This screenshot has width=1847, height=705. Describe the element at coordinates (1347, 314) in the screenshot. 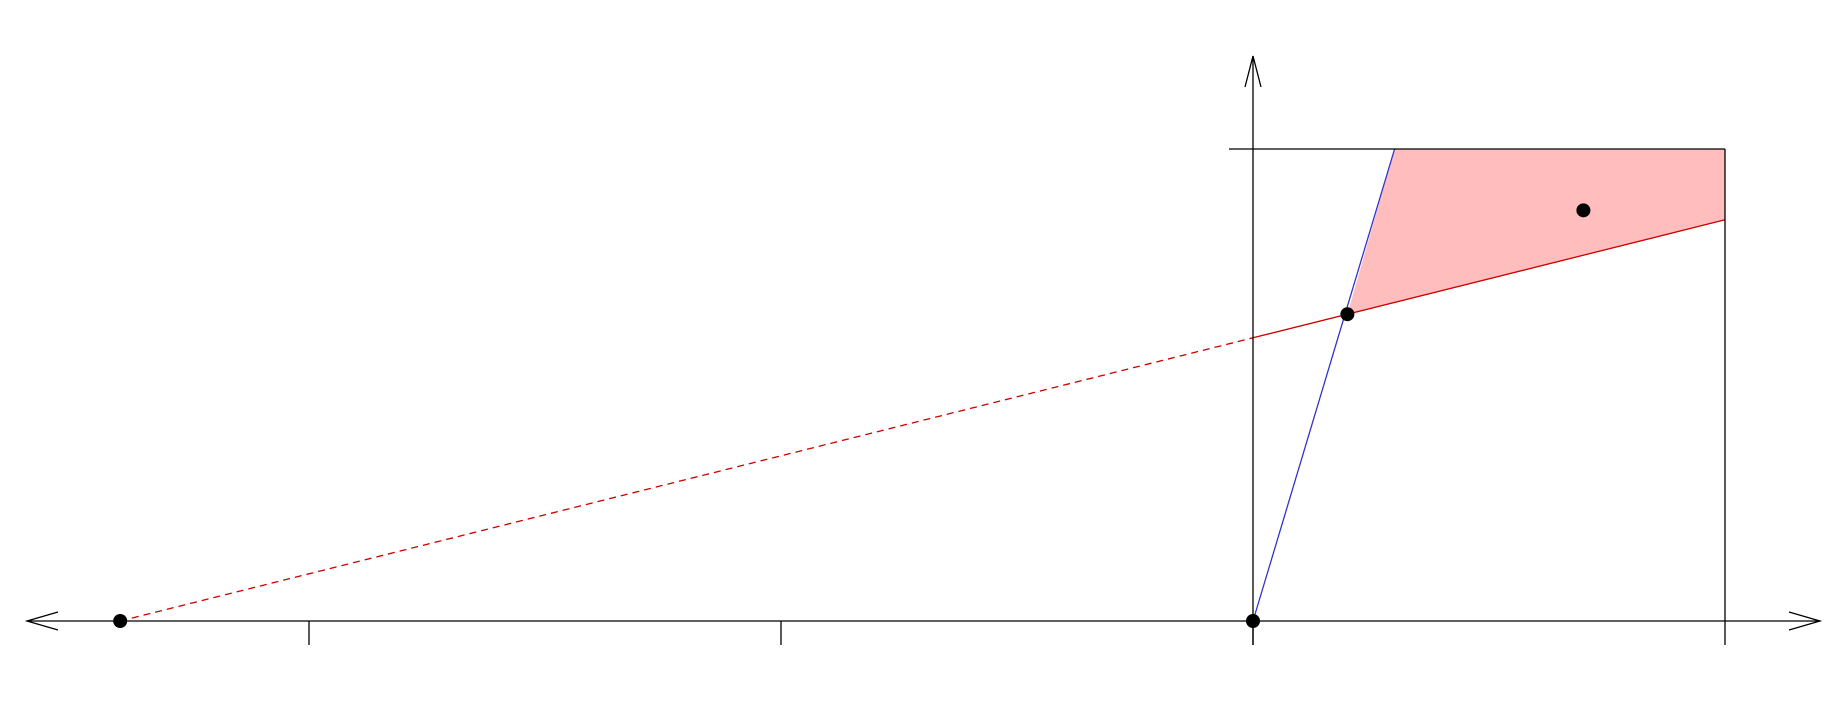

I see `point-intersection` at that location.